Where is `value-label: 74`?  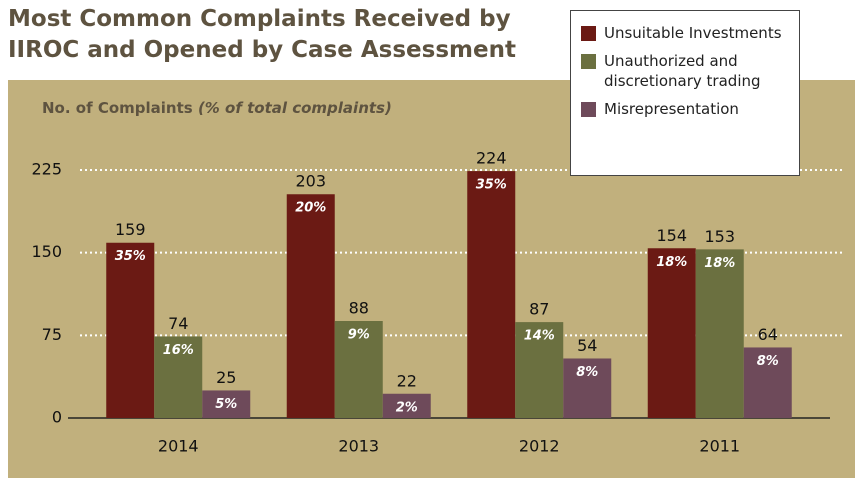 value-label: 74 is located at coordinates (178, 323).